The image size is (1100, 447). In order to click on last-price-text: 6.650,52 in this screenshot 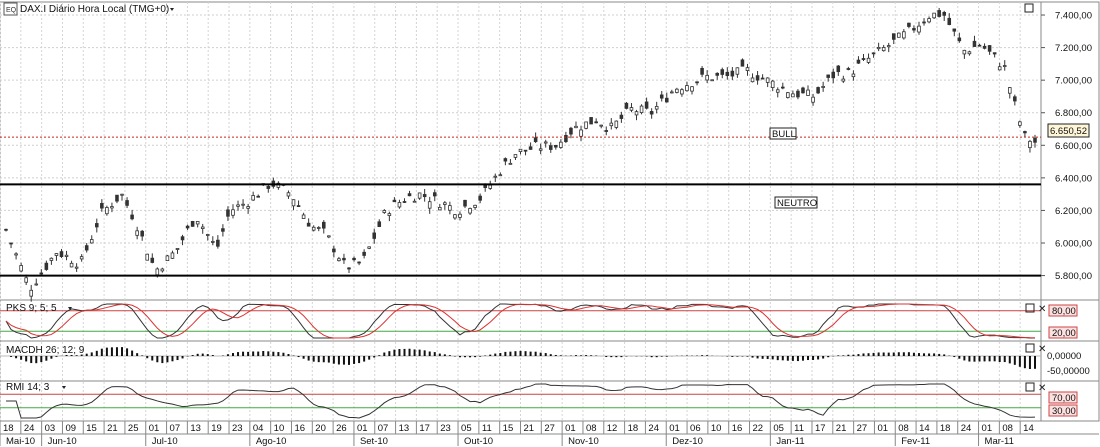, I will do `click(1068, 131)`.